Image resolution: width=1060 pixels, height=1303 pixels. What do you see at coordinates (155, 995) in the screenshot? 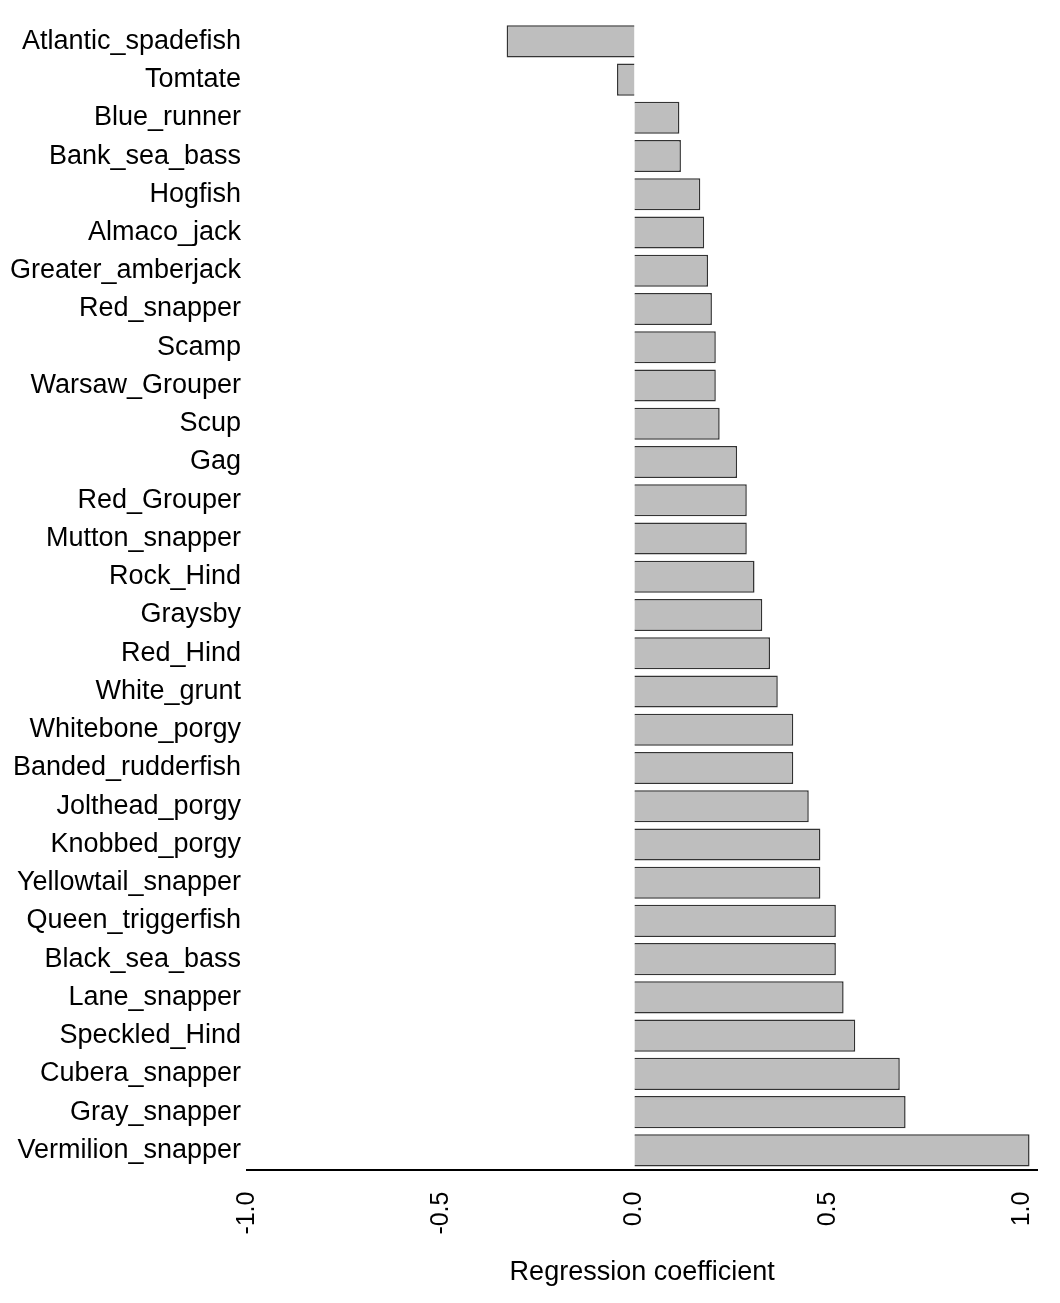
I see `y-tick-label: Lane_snapper` at bounding box center [155, 995].